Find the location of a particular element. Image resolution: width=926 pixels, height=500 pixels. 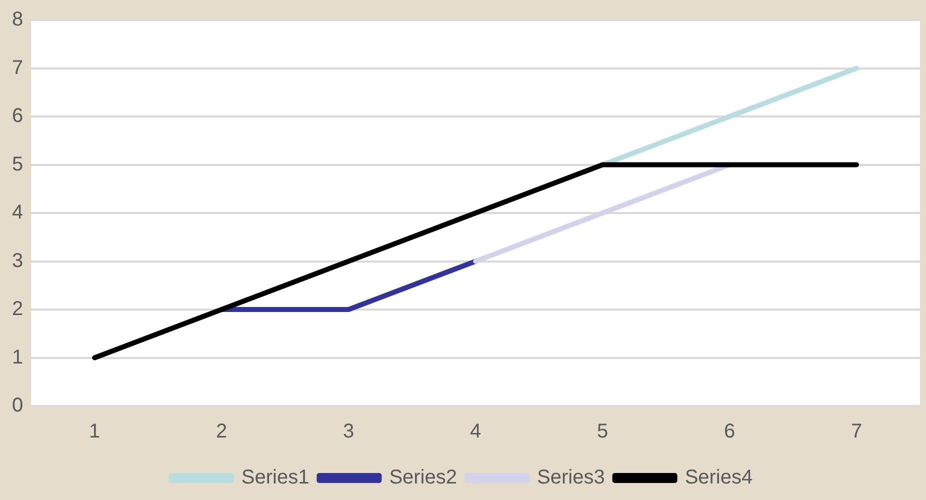

legend-label: Series1 is located at coordinates (275, 477).